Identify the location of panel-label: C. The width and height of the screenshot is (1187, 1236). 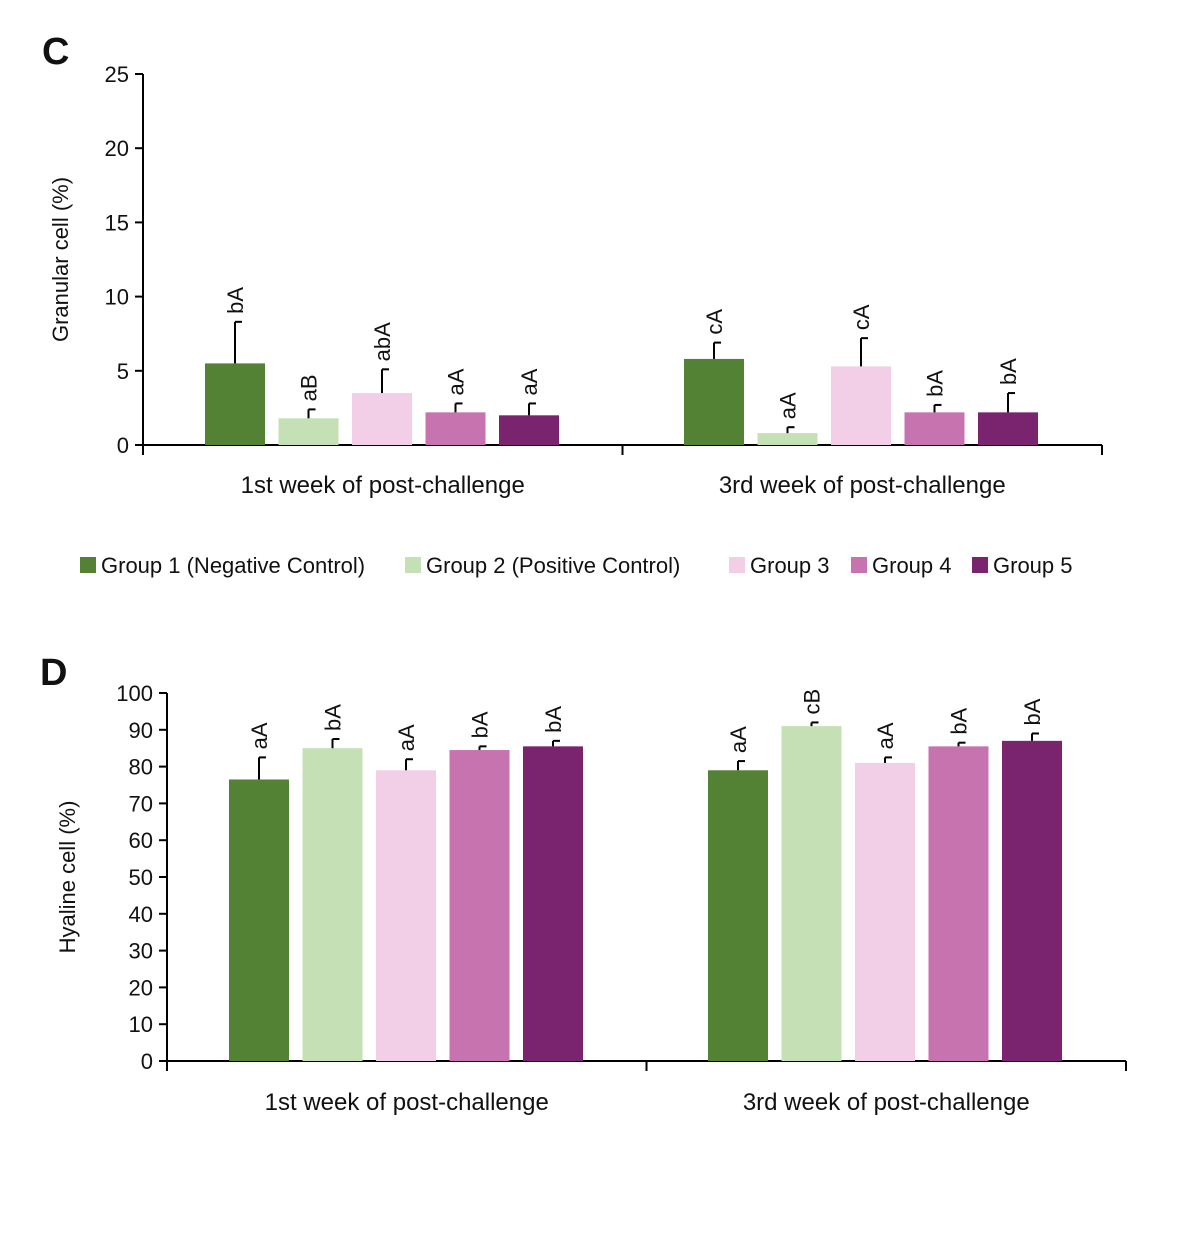
(55, 52).